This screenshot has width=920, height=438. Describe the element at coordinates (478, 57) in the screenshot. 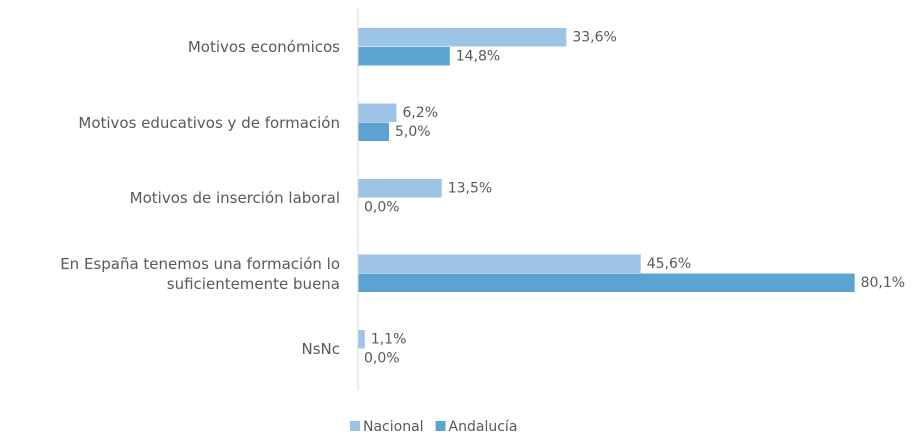

I see `value-label: 14,8%` at that location.